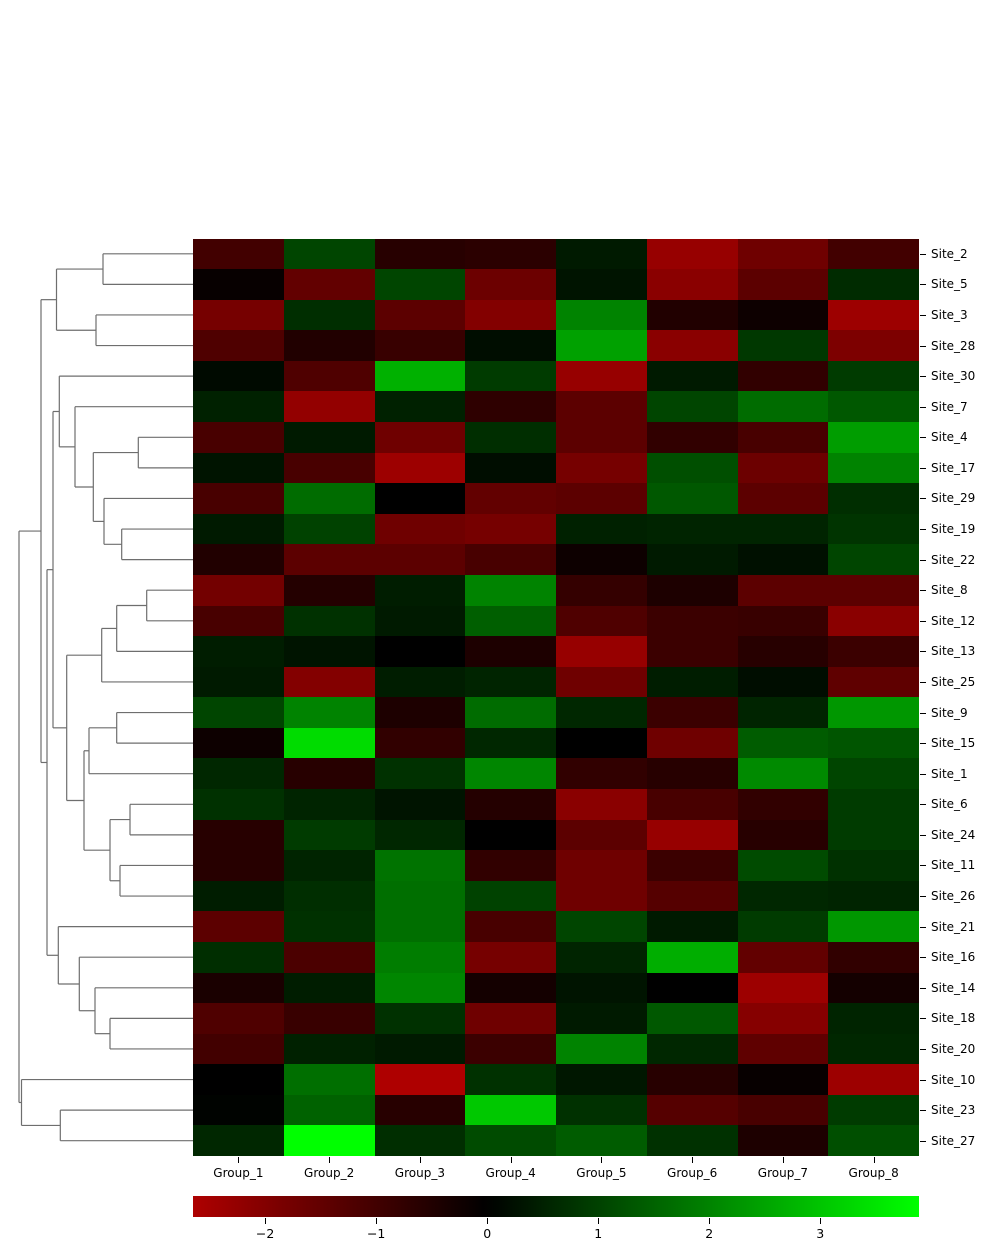 Image resolution: width=990 pixels, height=1250 pixels. What do you see at coordinates (953, 1110) in the screenshot?
I see `row-label: Site_23` at bounding box center [953, 1110].